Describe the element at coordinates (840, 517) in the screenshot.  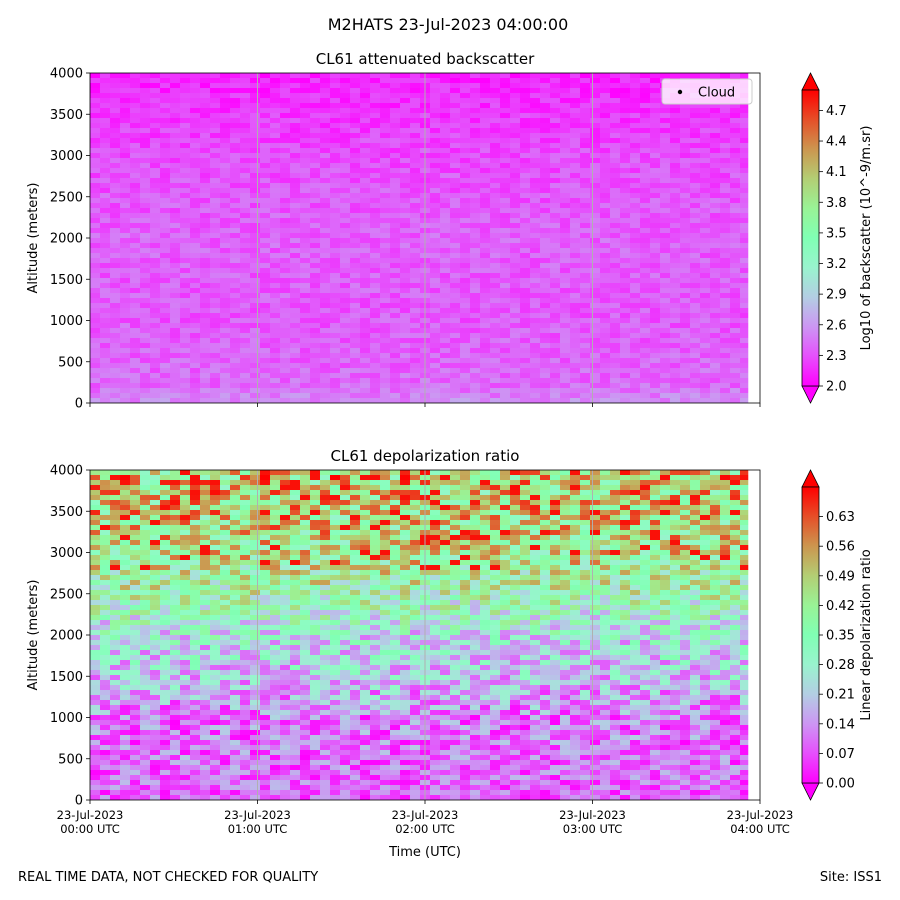
I see `colorbar-tick-label: 0.63` at that location.